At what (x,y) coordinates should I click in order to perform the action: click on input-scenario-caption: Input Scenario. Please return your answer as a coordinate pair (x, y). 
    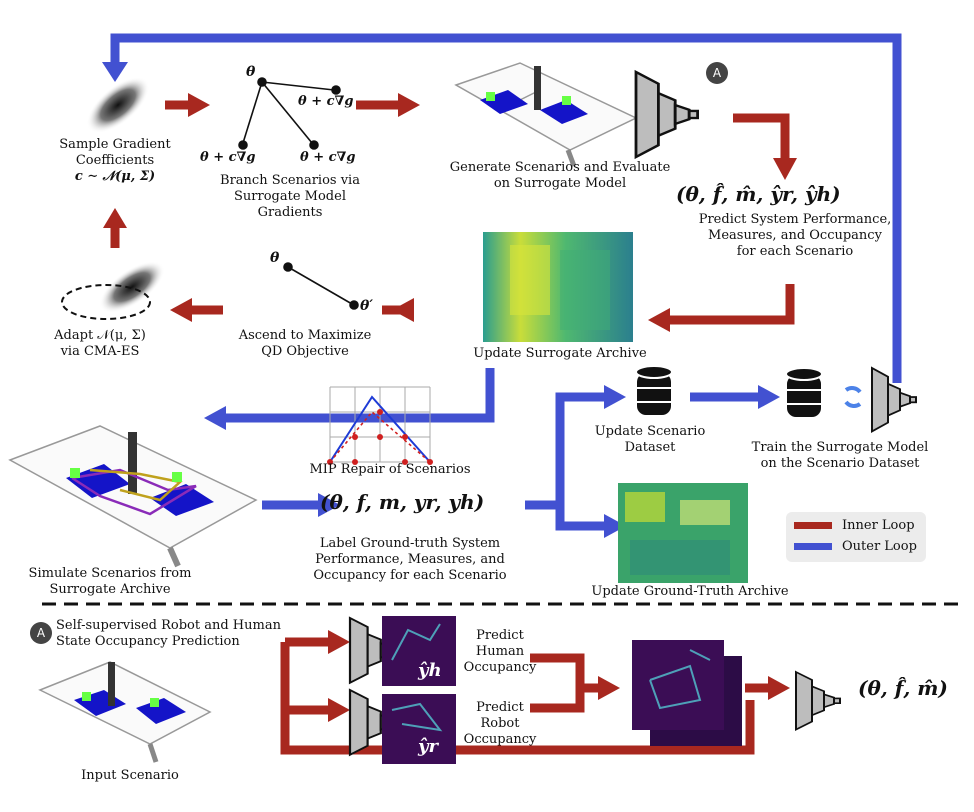
    Looking at the image, I should click on (130, 775).